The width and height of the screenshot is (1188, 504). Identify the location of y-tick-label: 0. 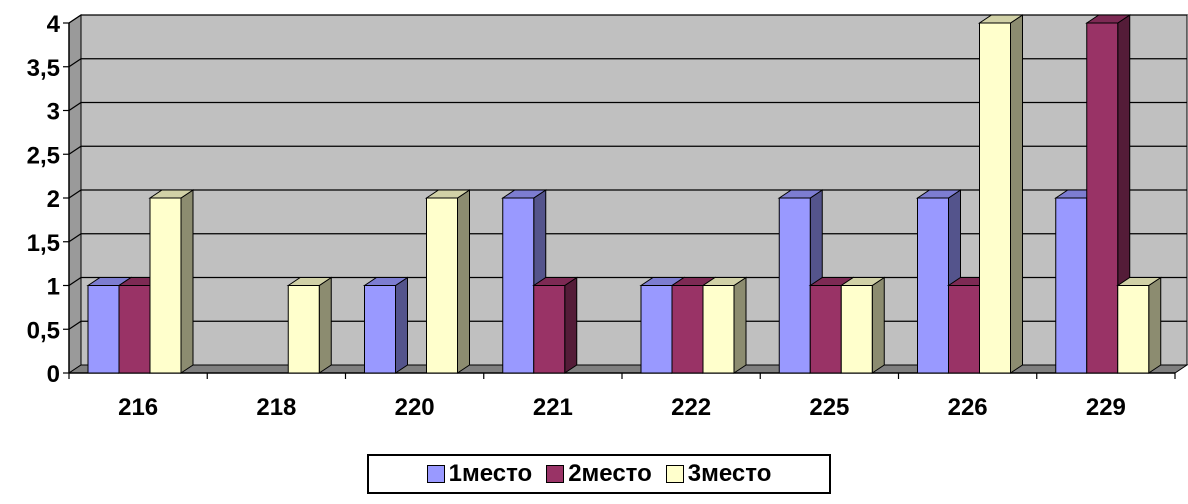
(53, 374).